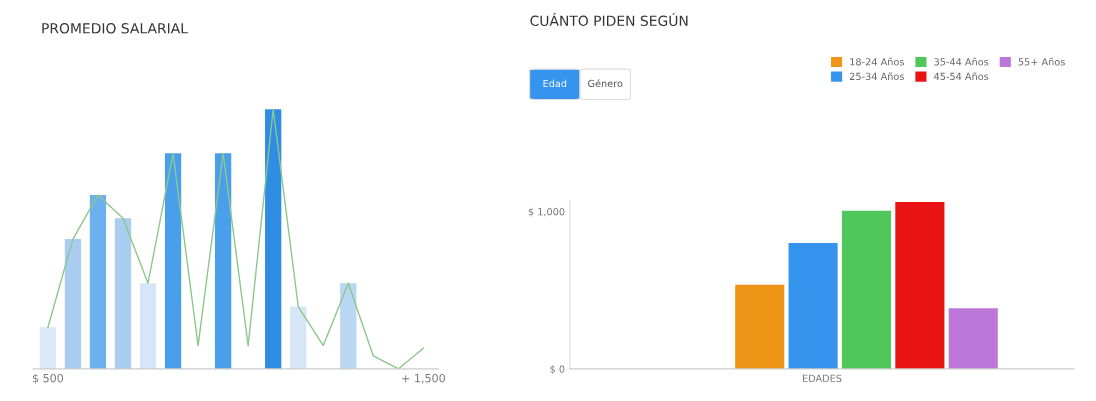 The height and width of the screenshot is (401, 1096). Describe the element at coordinates (557, 370) in the screenshot. I see `y-tick-label: $ 0` at that location.